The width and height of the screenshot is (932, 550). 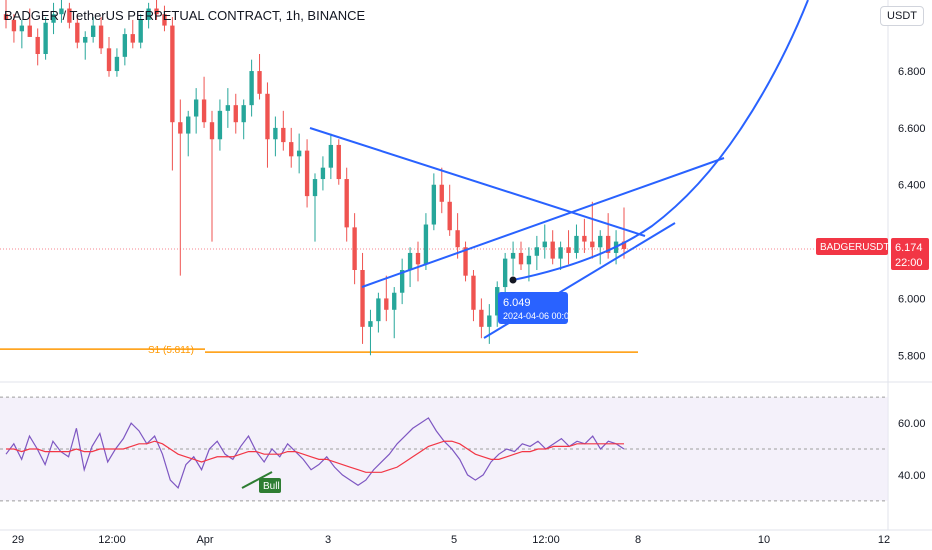 I want to click on price-tick-label: 6.400, so click(x=912, y=186).